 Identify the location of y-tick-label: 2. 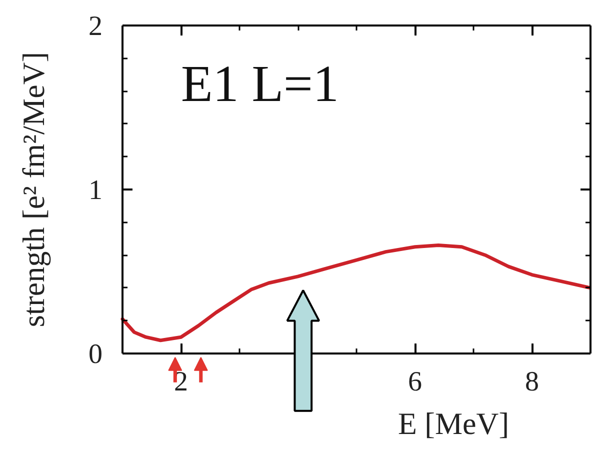
(95, 26).